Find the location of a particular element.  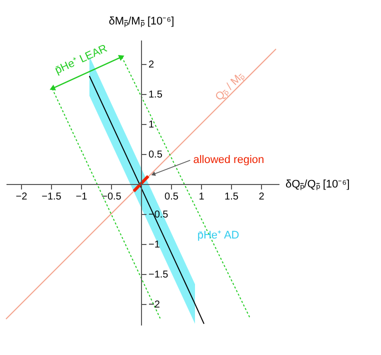

y-tick-label: −1 is located at coordinates (154, 245).